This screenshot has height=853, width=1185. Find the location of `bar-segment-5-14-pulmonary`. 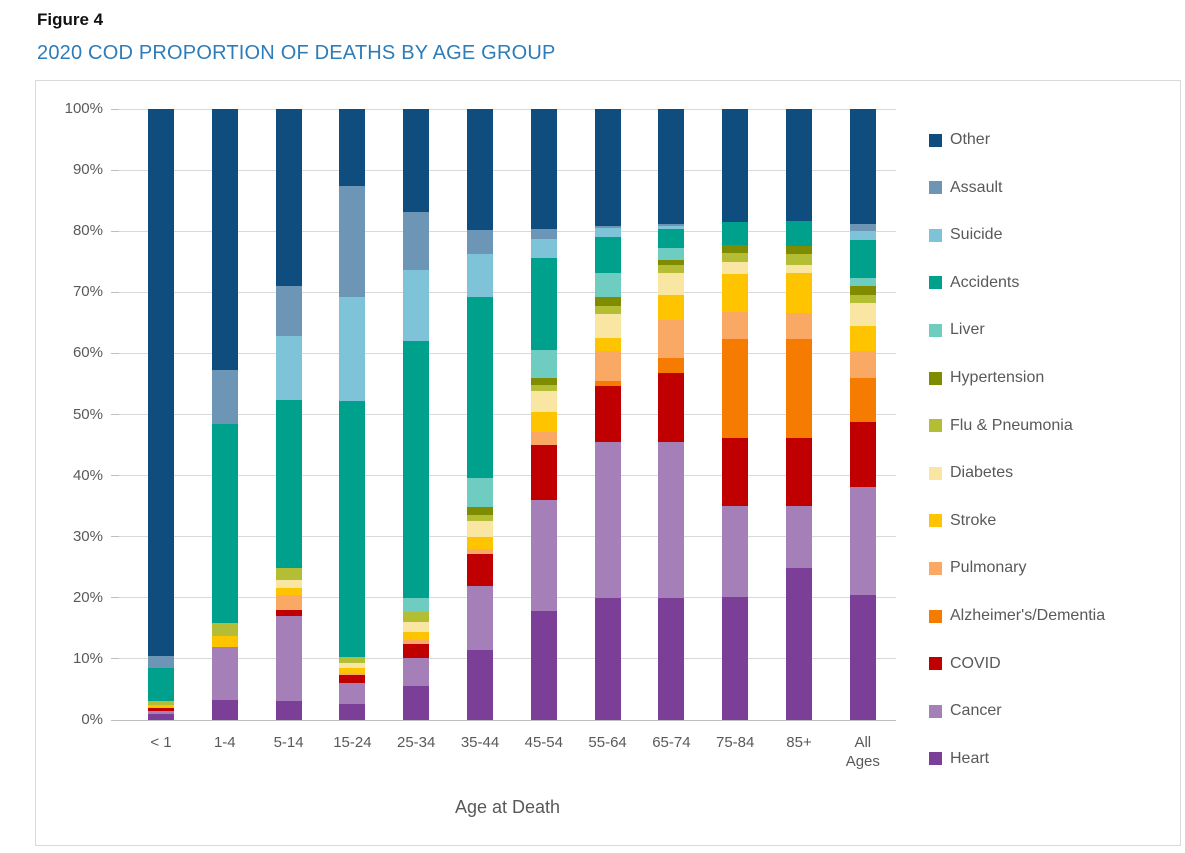

bar-segment-5-14-pulmonary is located at coordinates (288, 602).